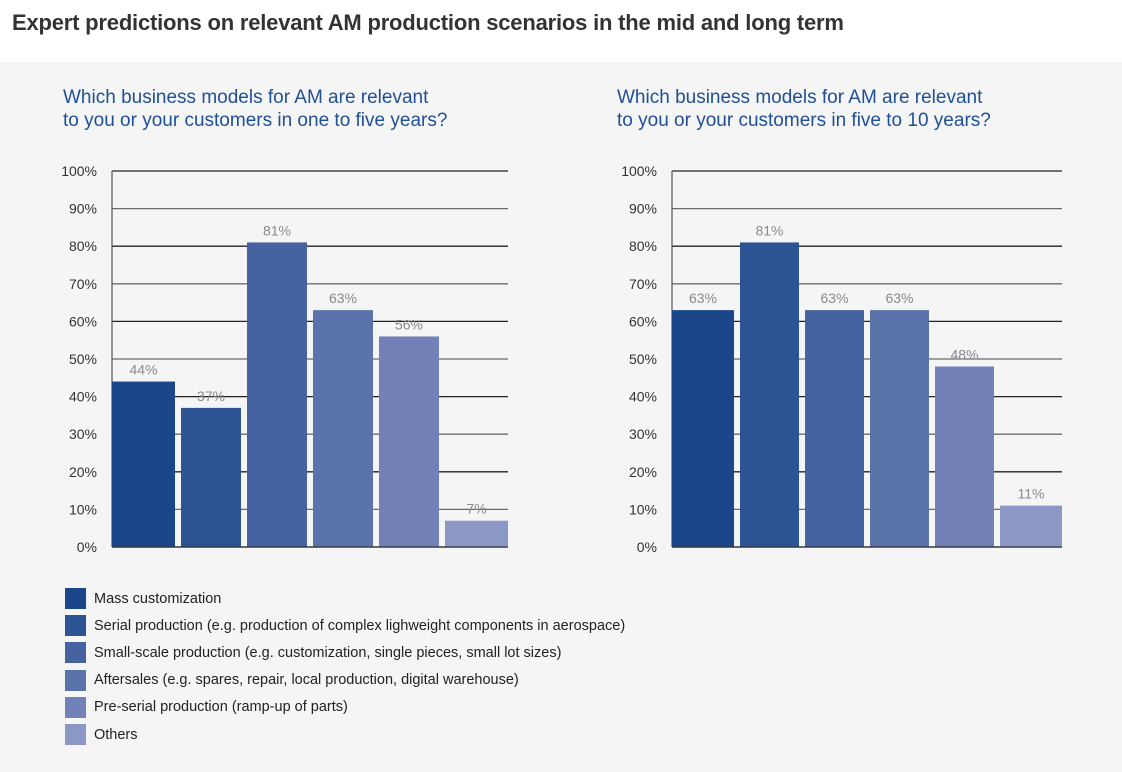  I want to click on legend-label: Others, so click(116, 734).